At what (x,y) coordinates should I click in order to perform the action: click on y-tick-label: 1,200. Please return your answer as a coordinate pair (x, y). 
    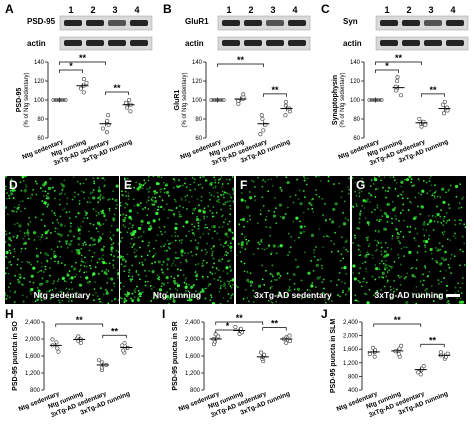
    Looking at the image, I should click on (33, 374).